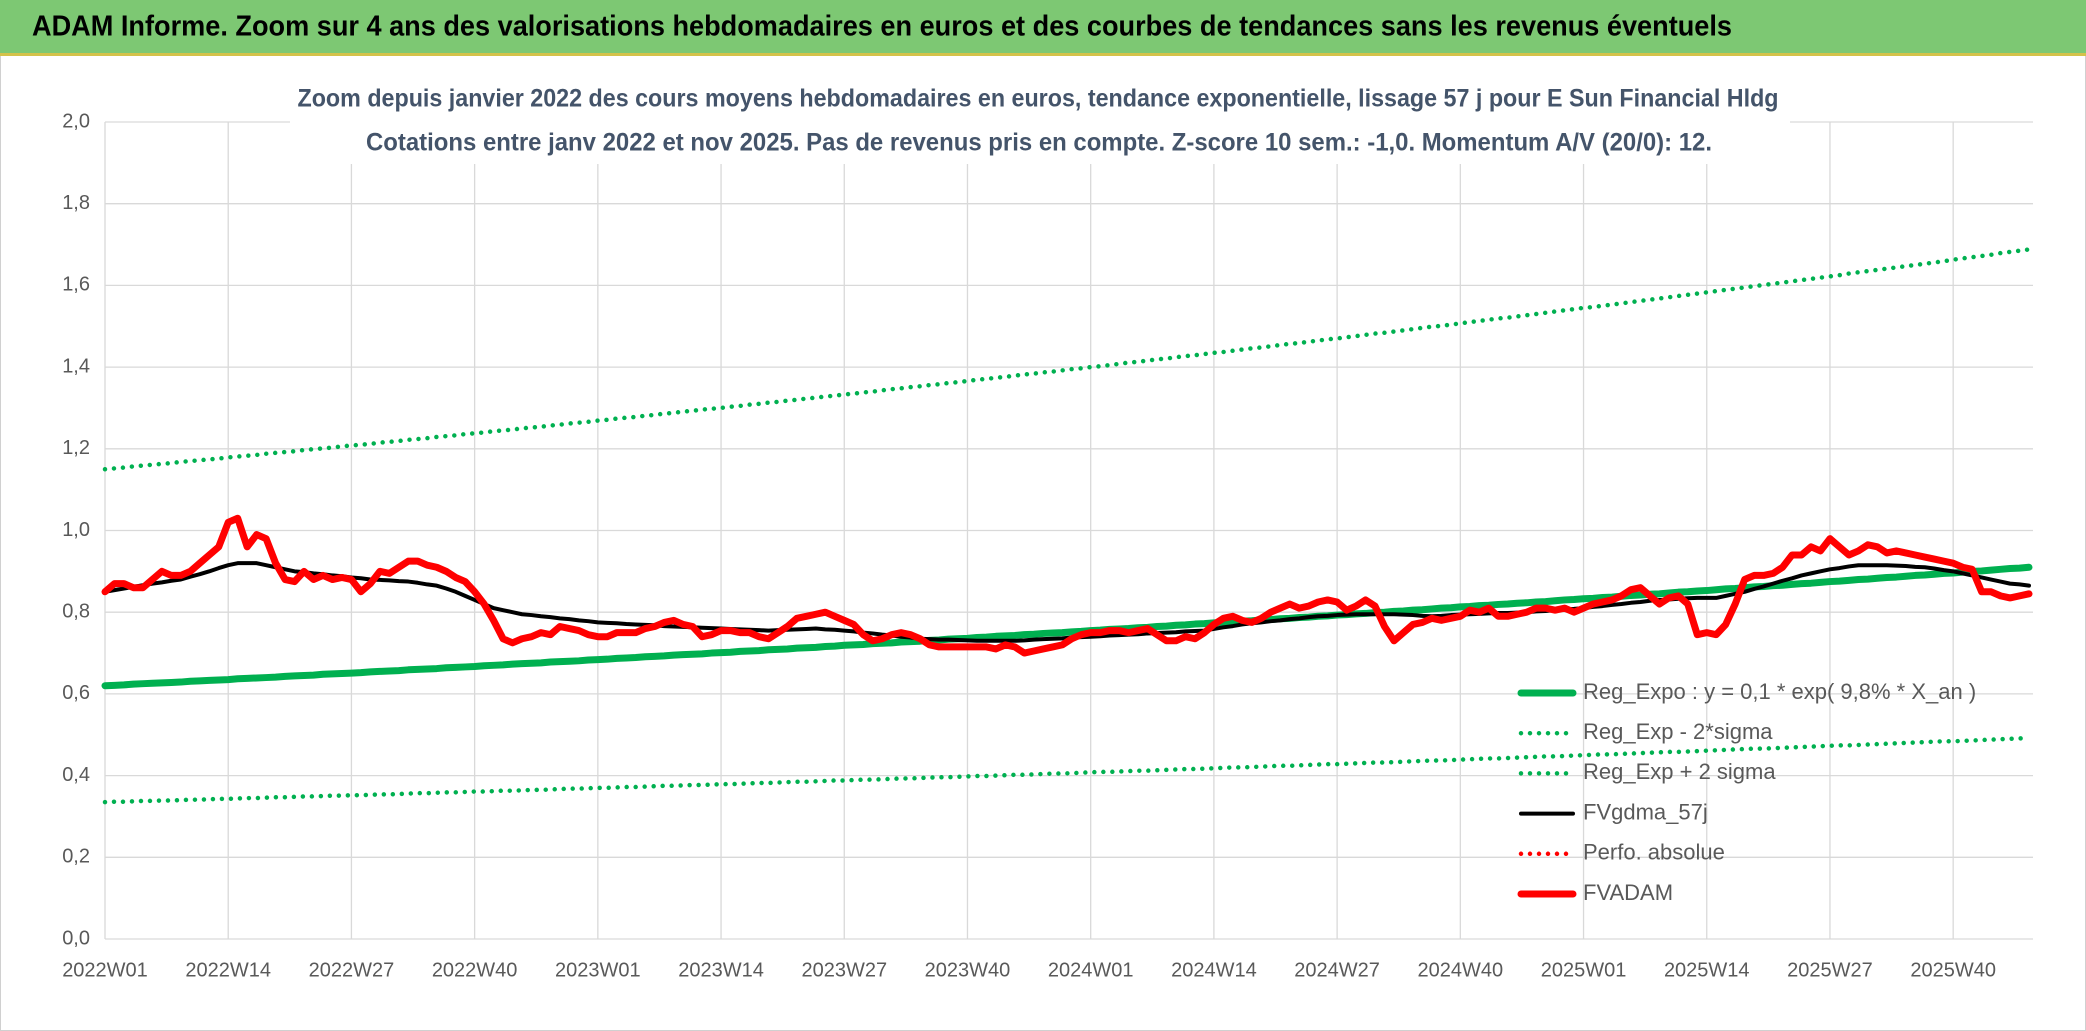 This screenshot has width=2086, height=1031. Describe the element at coordinates (228, 970) in the screenshot. I see `x-tick-label: 2022W14` at that location.